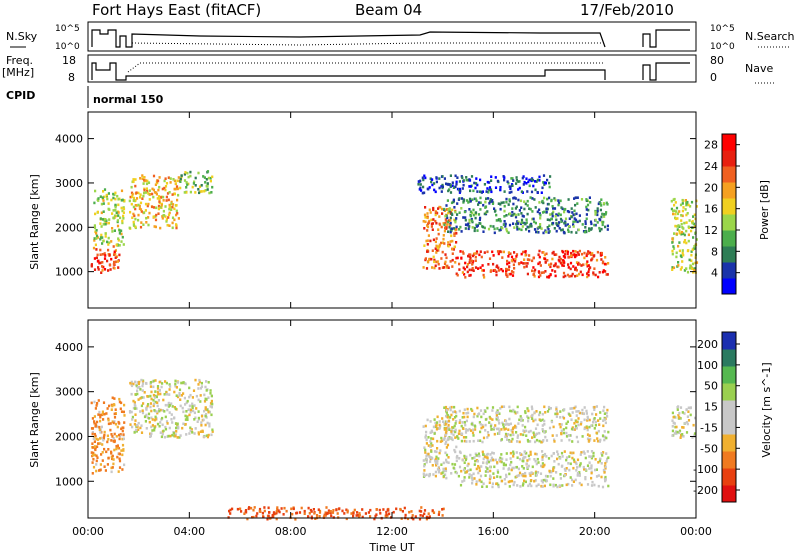 The width and height of the screenshot is (800, 558). Describe the element at coordinates (19, 60) in the screenshot. I see `freq-label: Freq.` at that location.